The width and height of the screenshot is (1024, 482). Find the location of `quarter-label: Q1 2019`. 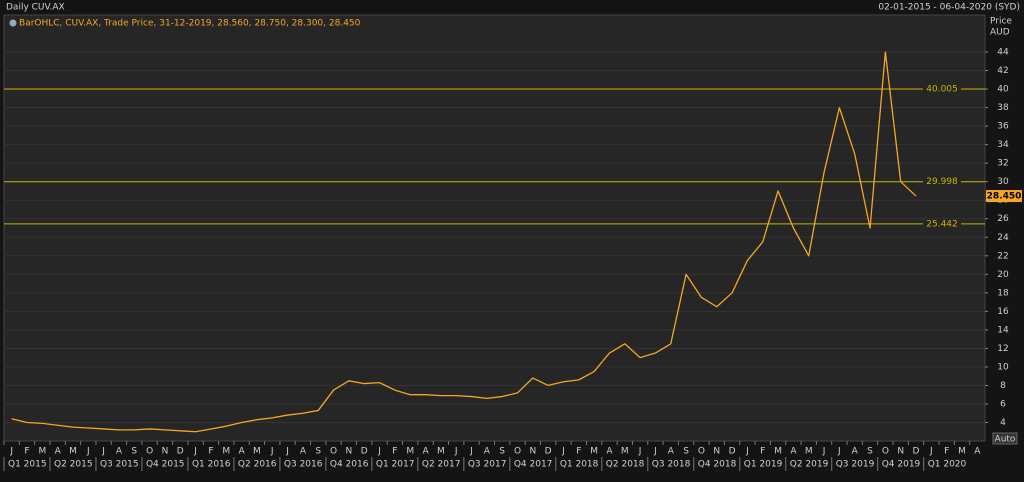

quarter-label: Q1 2019 is located at coordinates (763, 465).